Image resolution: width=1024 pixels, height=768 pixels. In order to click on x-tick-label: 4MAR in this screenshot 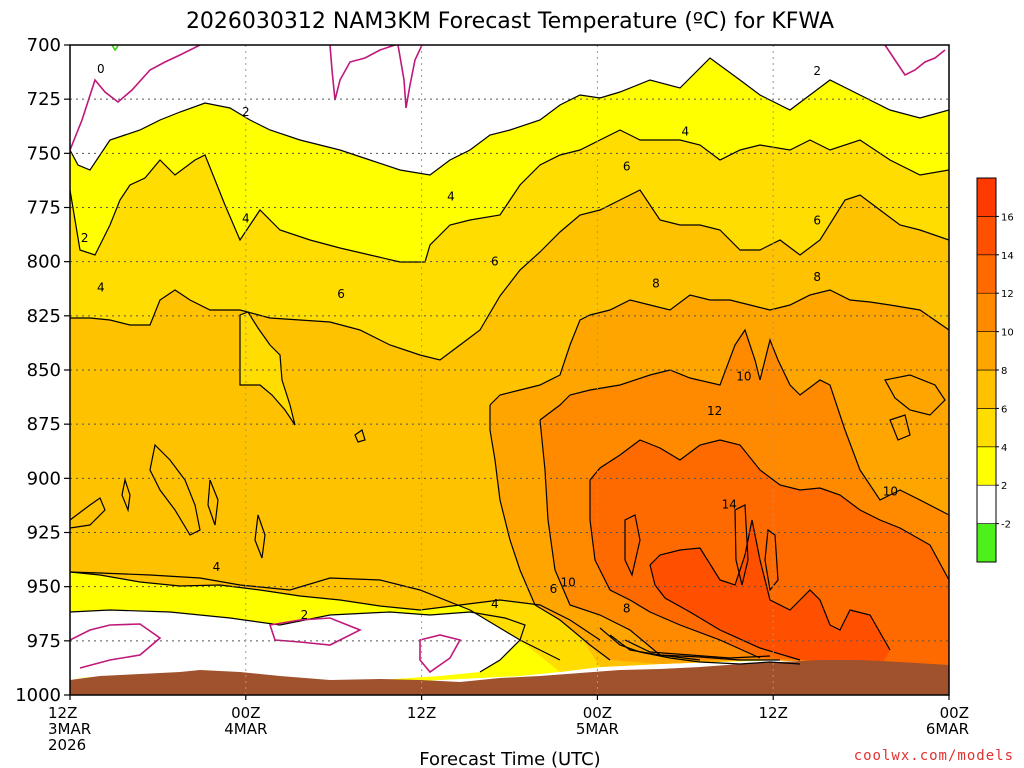, I will do `click(245, 729)`.